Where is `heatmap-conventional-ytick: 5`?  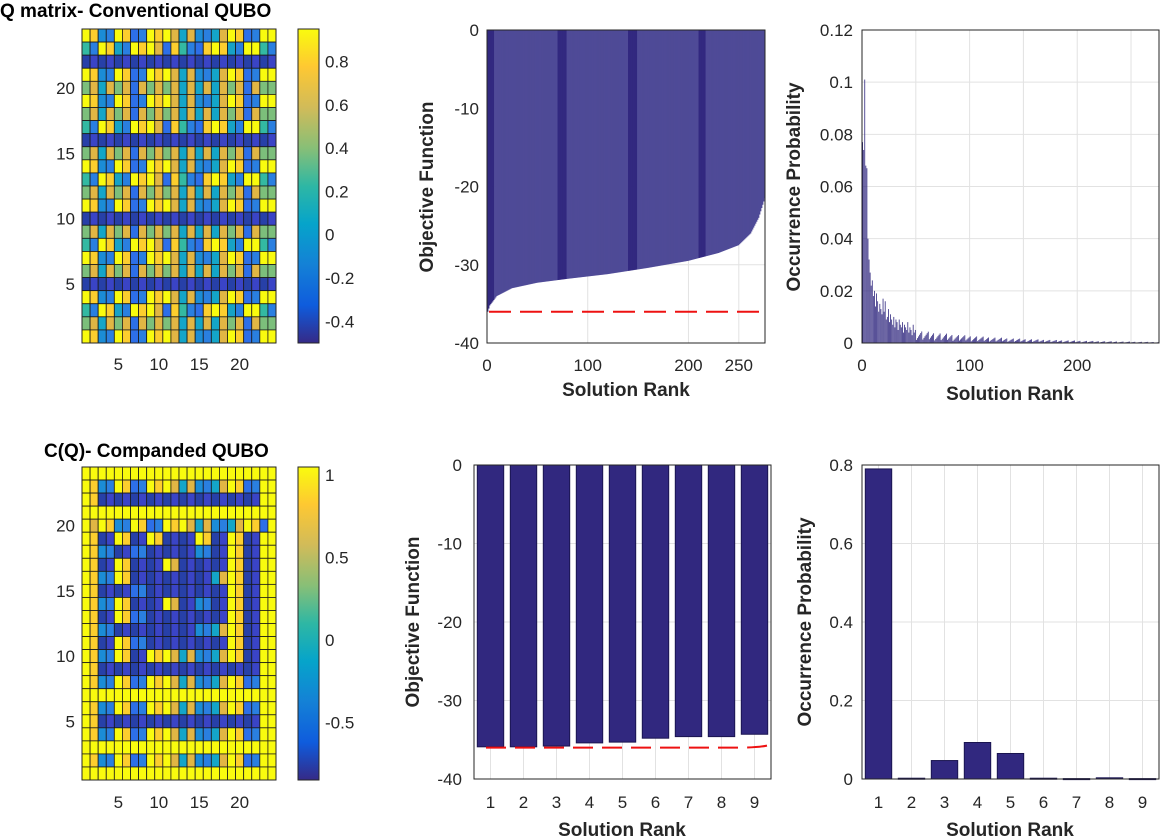 heatmap-conventional-ytick: 5 is located at coordinates (70, 284).